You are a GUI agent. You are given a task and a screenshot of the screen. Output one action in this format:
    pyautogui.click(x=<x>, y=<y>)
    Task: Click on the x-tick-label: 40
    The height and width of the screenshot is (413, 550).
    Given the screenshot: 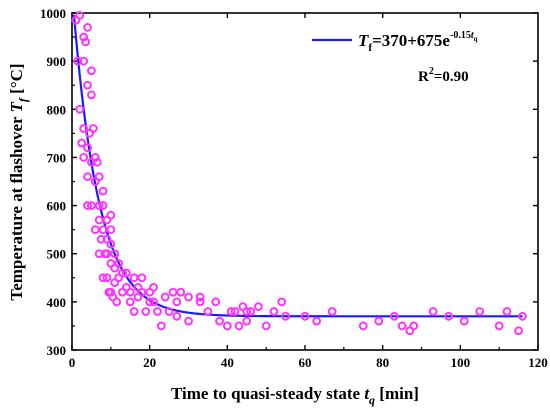 What is the action you would take?
    pyautogui.click(x=227, y=362)
    